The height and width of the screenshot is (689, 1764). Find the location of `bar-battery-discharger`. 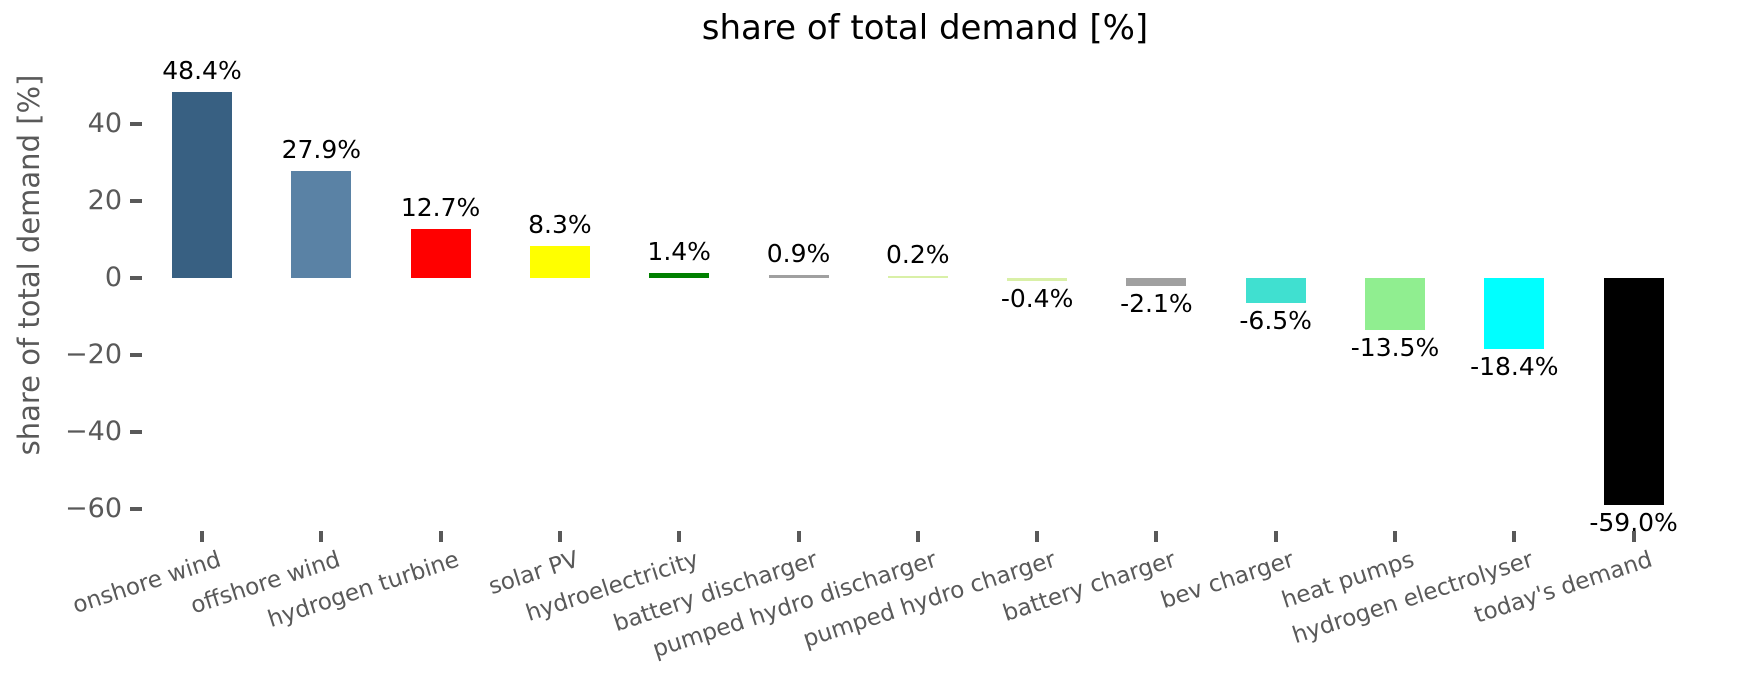

bar-battery-discharger is located at coordinates (798, 276).